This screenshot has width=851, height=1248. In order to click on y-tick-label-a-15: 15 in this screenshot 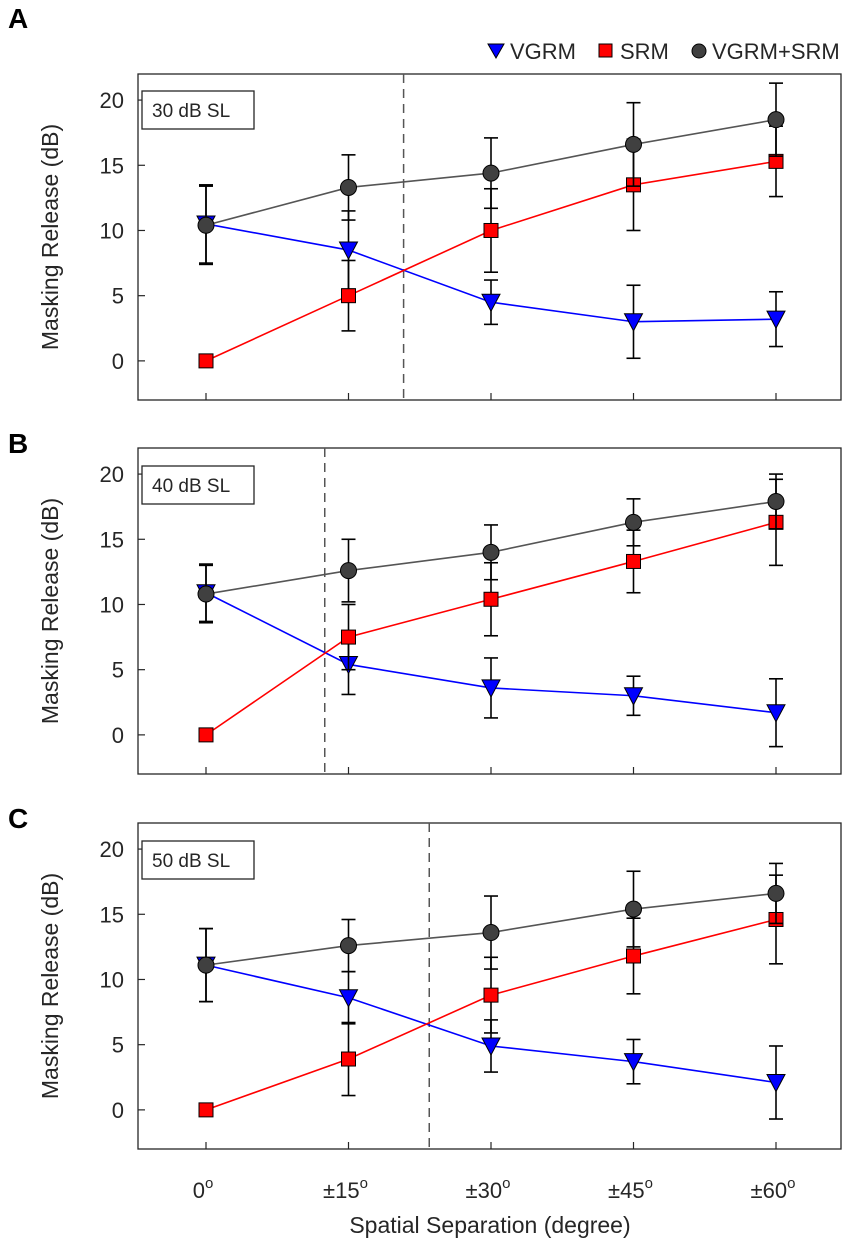, I will do `click(112, 165)`.